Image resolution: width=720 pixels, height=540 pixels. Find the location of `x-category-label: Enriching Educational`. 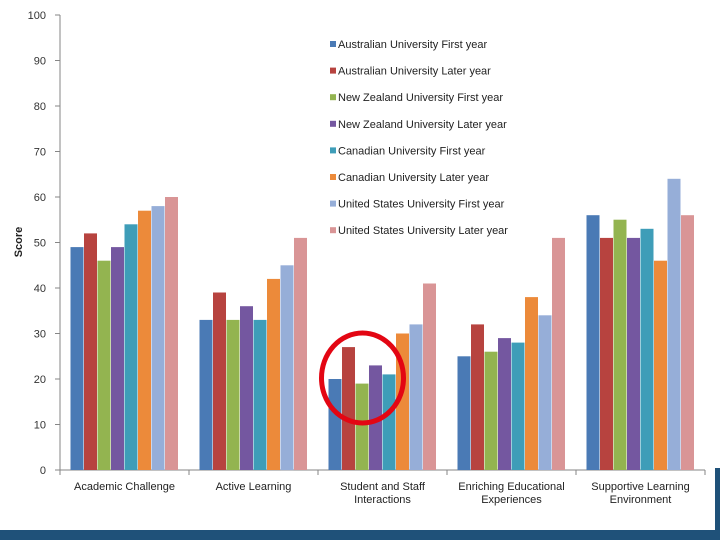

x-category-label: Enriching Educational is located at coordinates (511, 487).